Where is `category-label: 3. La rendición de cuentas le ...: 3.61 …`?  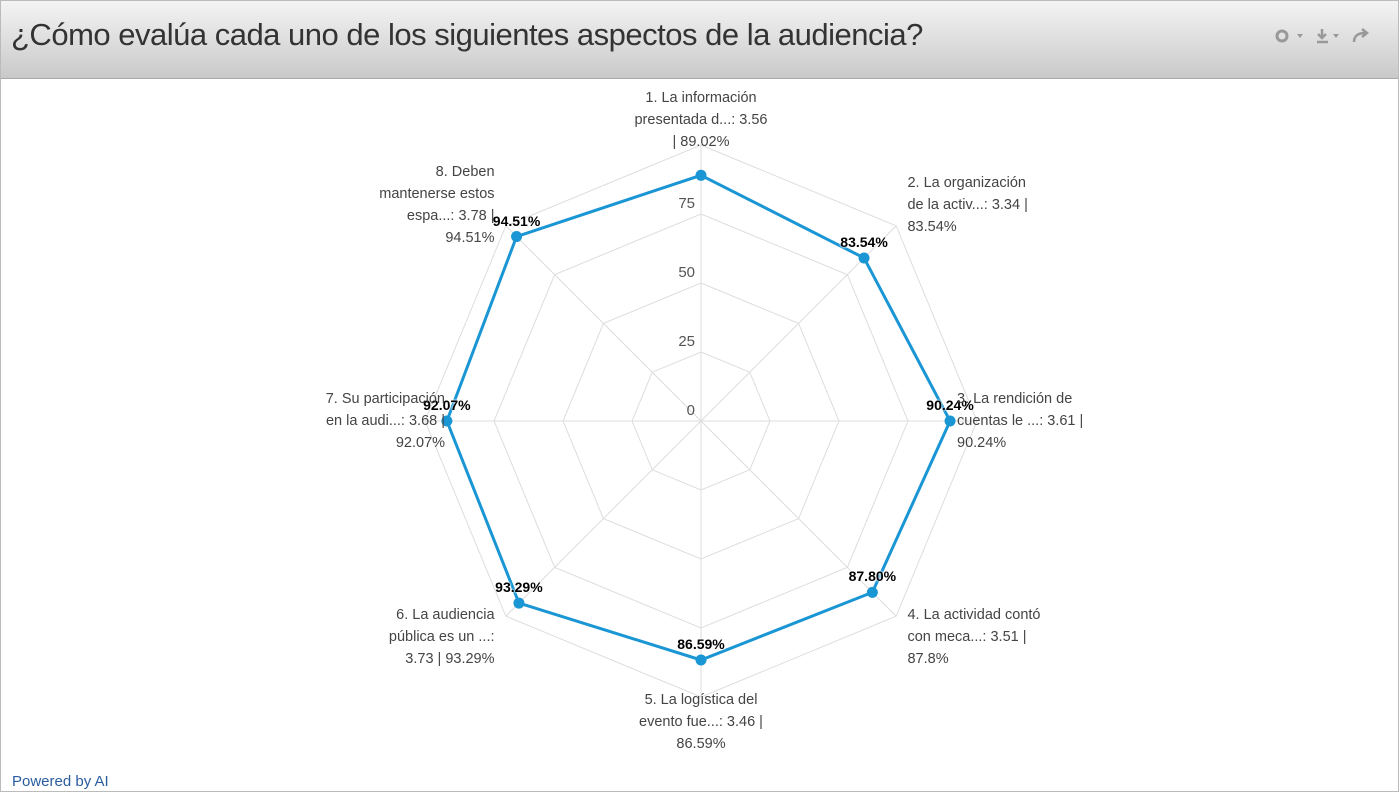 category-label: 3. La rendición de cuentas le ...: 3.61 … is located at coordinates (1020, 421).